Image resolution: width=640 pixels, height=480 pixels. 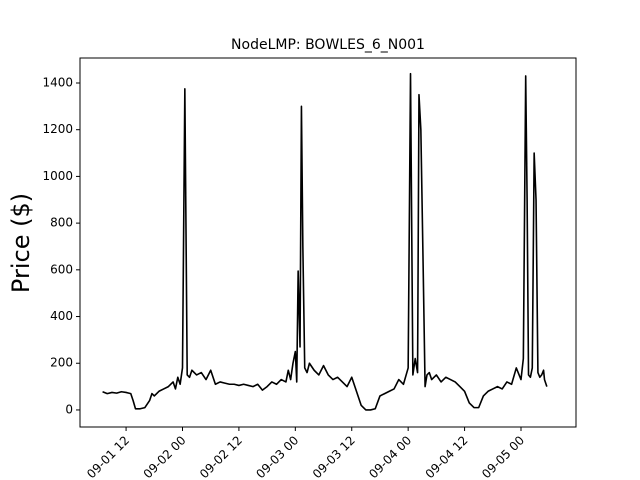 What do you see at coordinates (108, 456) in the screenshot?
I see `x-tick-label: 09-01 12` at bounding box center [108, 456].